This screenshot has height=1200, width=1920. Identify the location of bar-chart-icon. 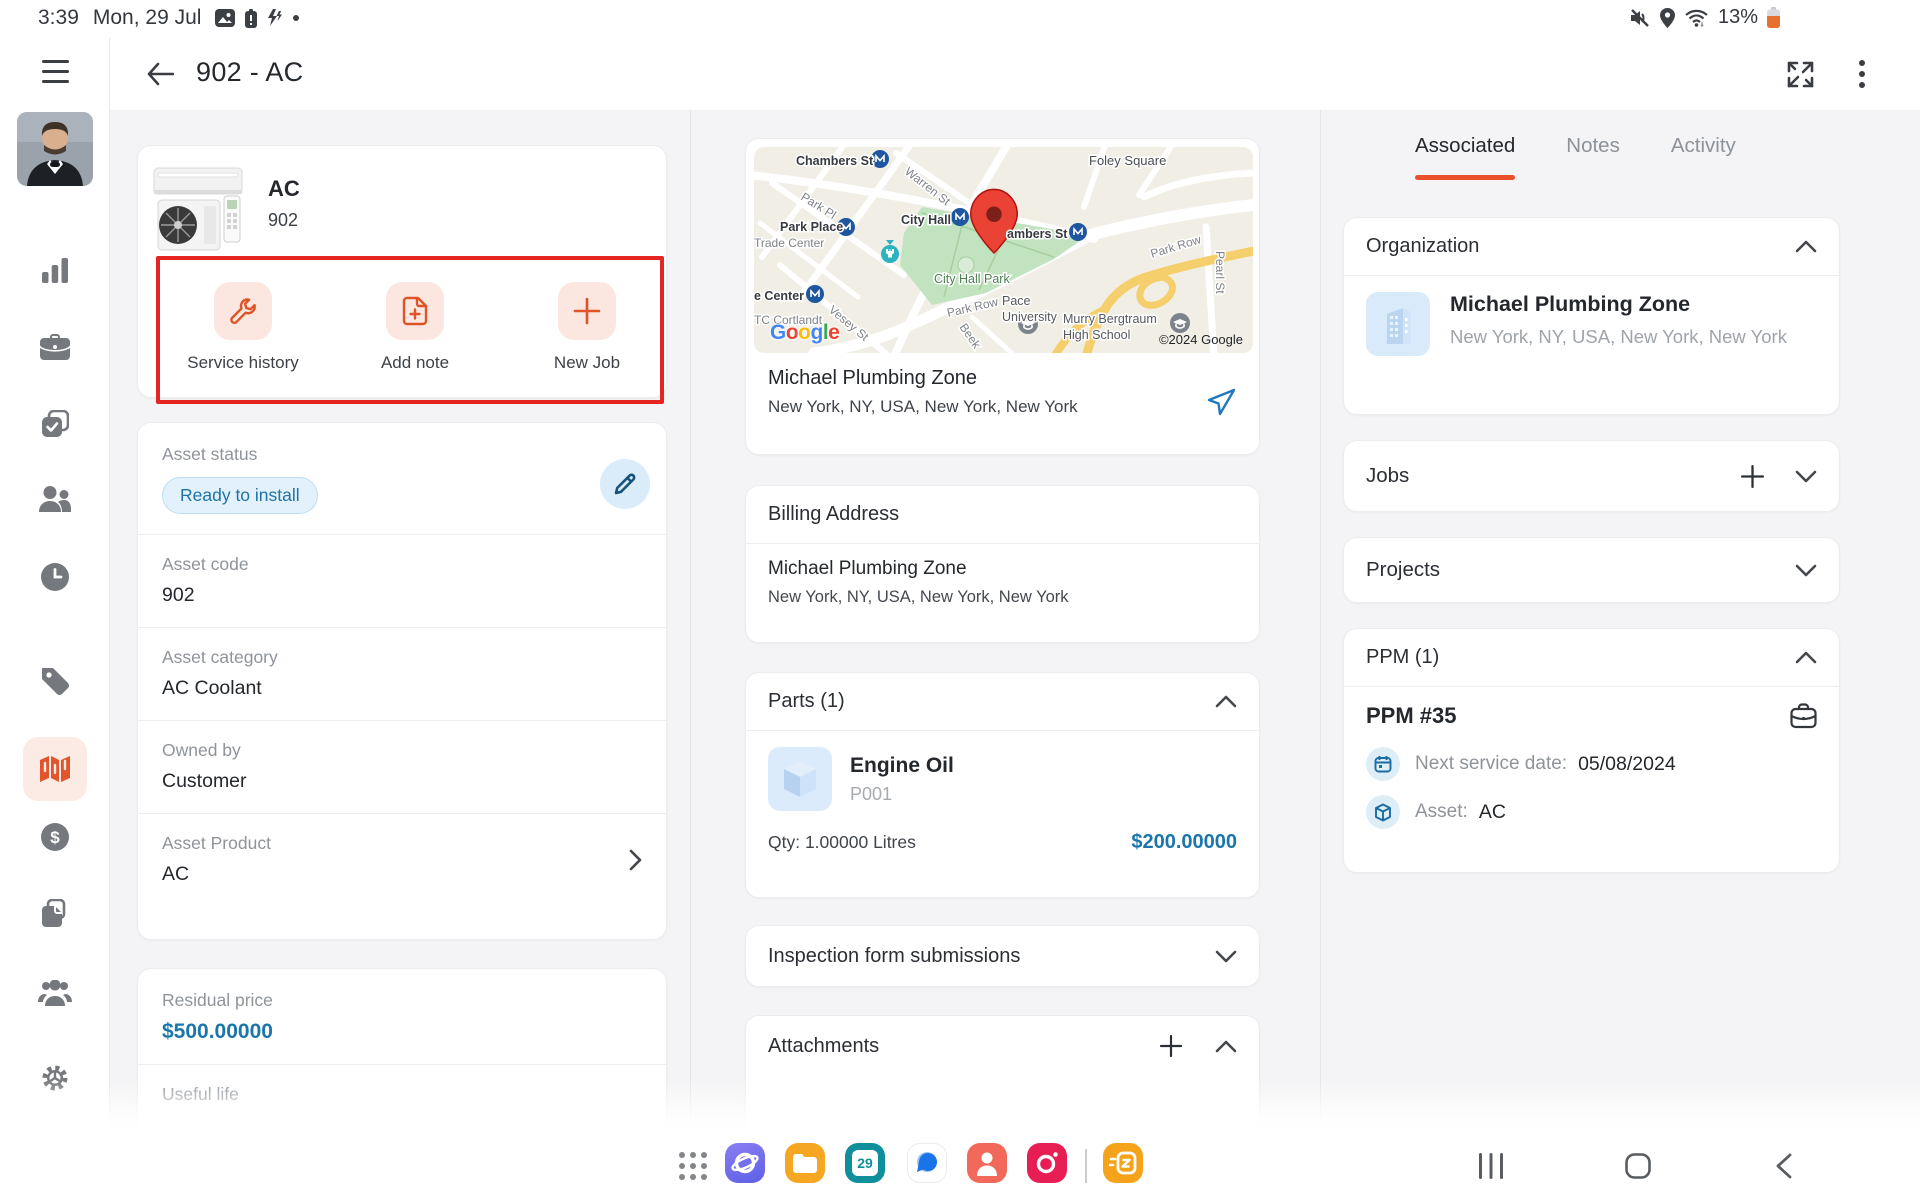
(55, 270).